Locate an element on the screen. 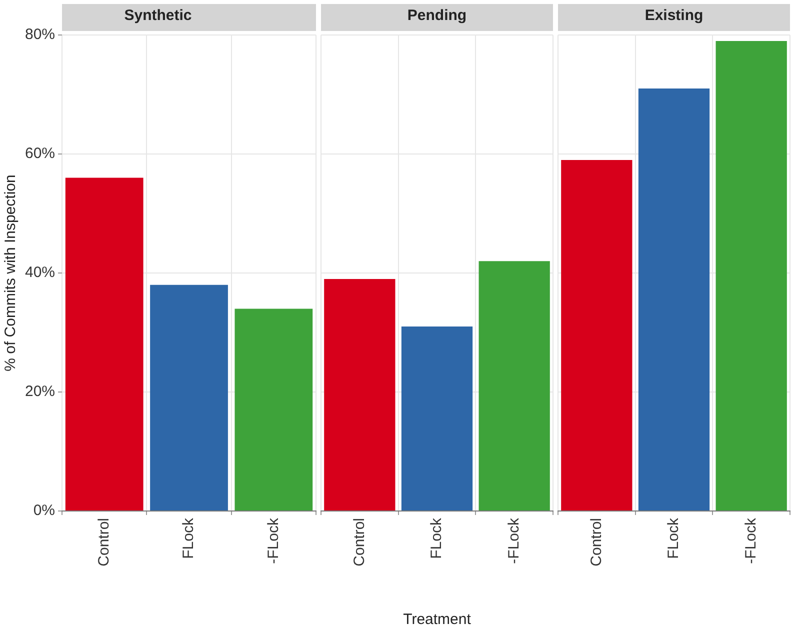 The height and width of the screenshot is (635, 792). chart-title: Pending is located at coordinates (437, 15).